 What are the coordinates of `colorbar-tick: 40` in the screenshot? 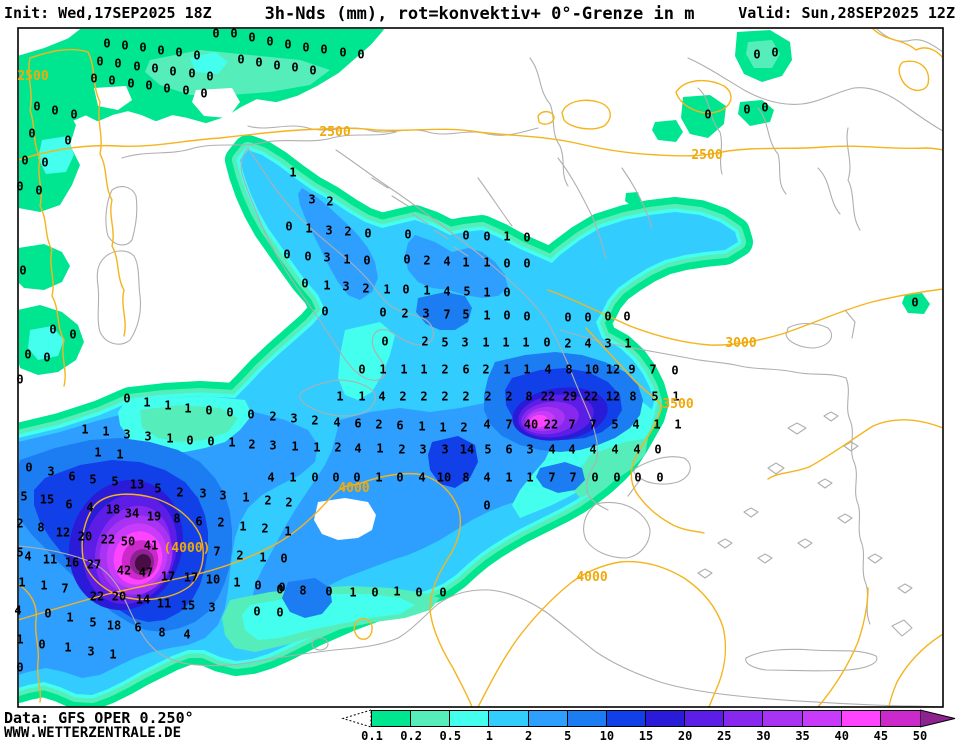 It's located at (841, 735).